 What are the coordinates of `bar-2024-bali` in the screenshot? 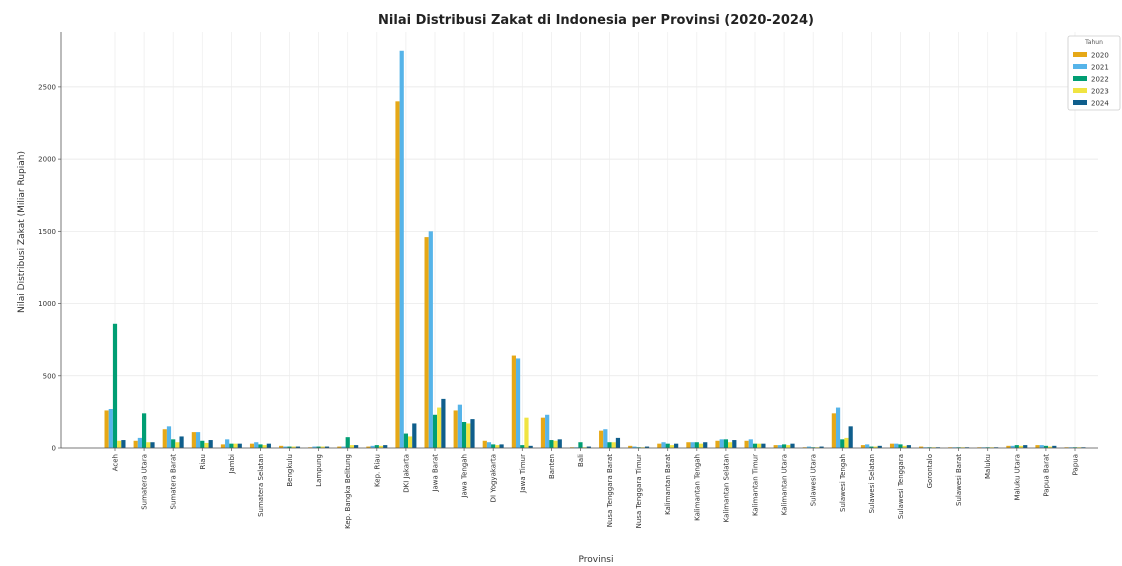 It's located at (588, 447).